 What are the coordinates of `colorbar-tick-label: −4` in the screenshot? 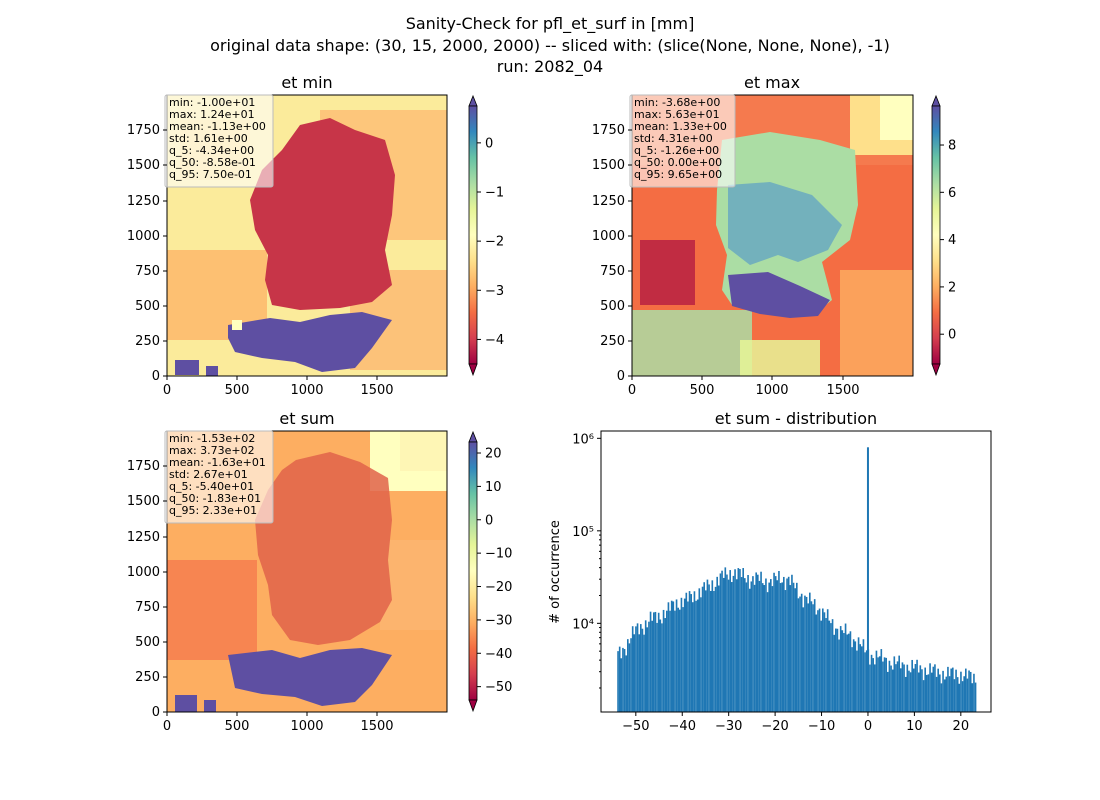 It's located at (494, 340).